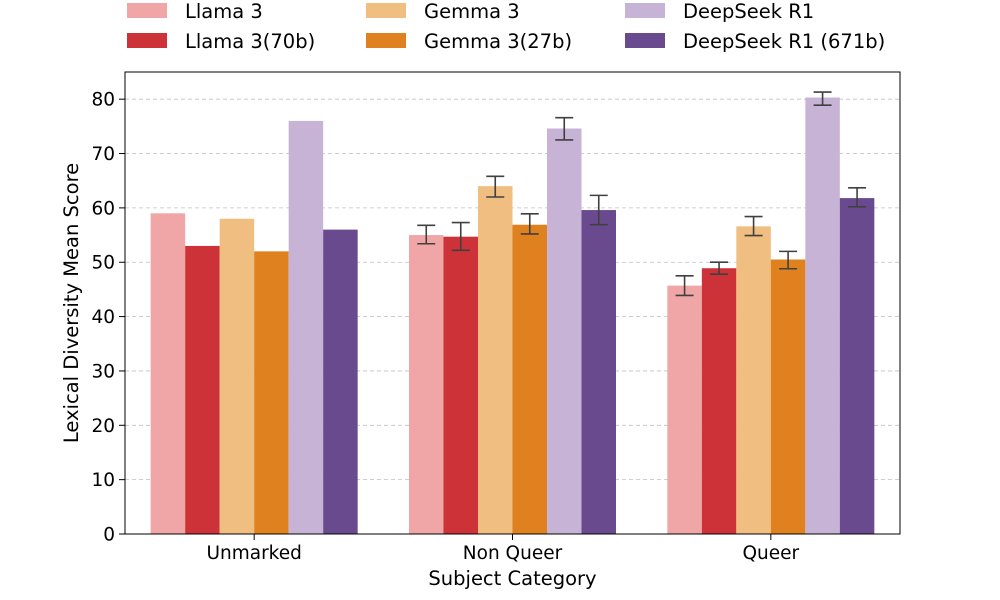 This screenshot has height=600, width=1000. I want to click on y-tick-label: 20, so click(103, 426).